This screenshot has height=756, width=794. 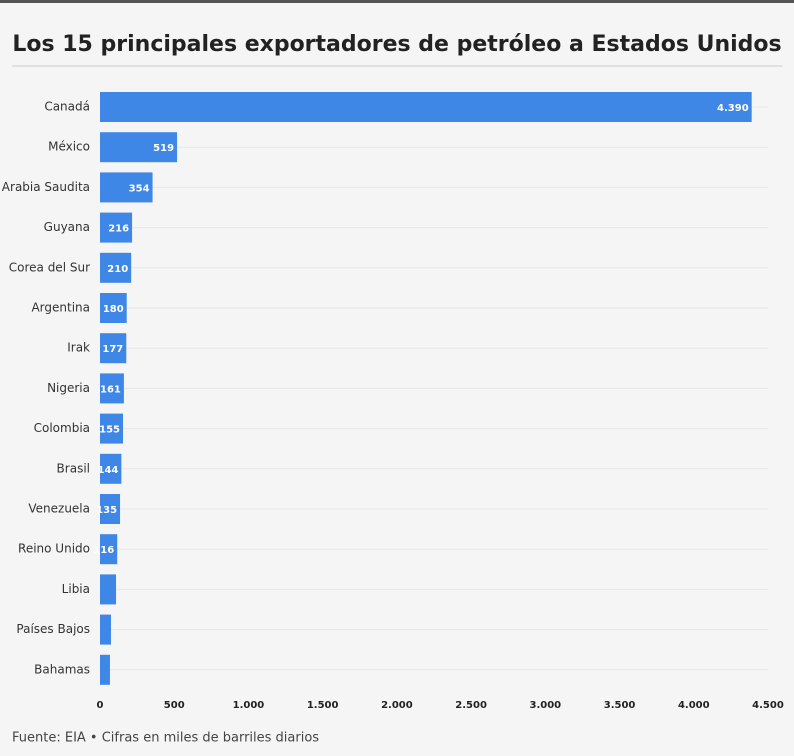 What do you see at coordinates (73, 468) in the screenshot?
I see `y-tick-label: Brasil` at bounding box center [73, 468].